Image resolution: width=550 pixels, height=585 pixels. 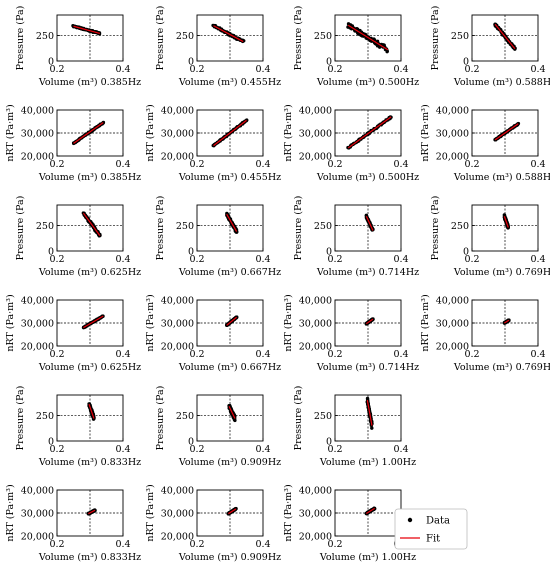 What do you see at coordinates (367, 557) in the screenshot?
I see `x-axis-label: Volume (m³) 1.00Hz` at bounding box center [367, 557].